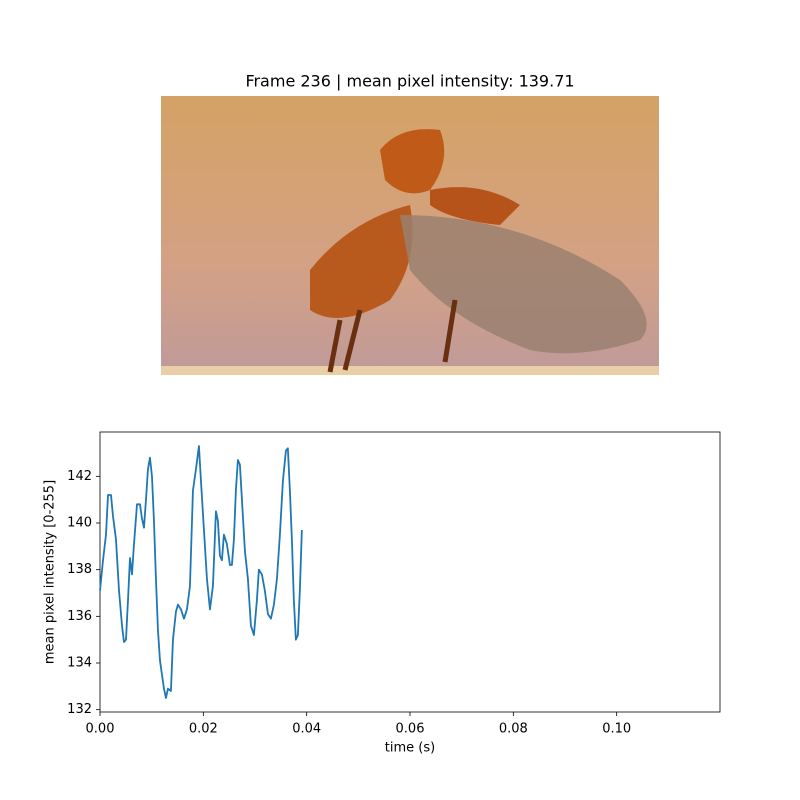  What do you see at coordinates (201, 572) in the screenshot?
I see `line-series` at bounding box center [201, 572].